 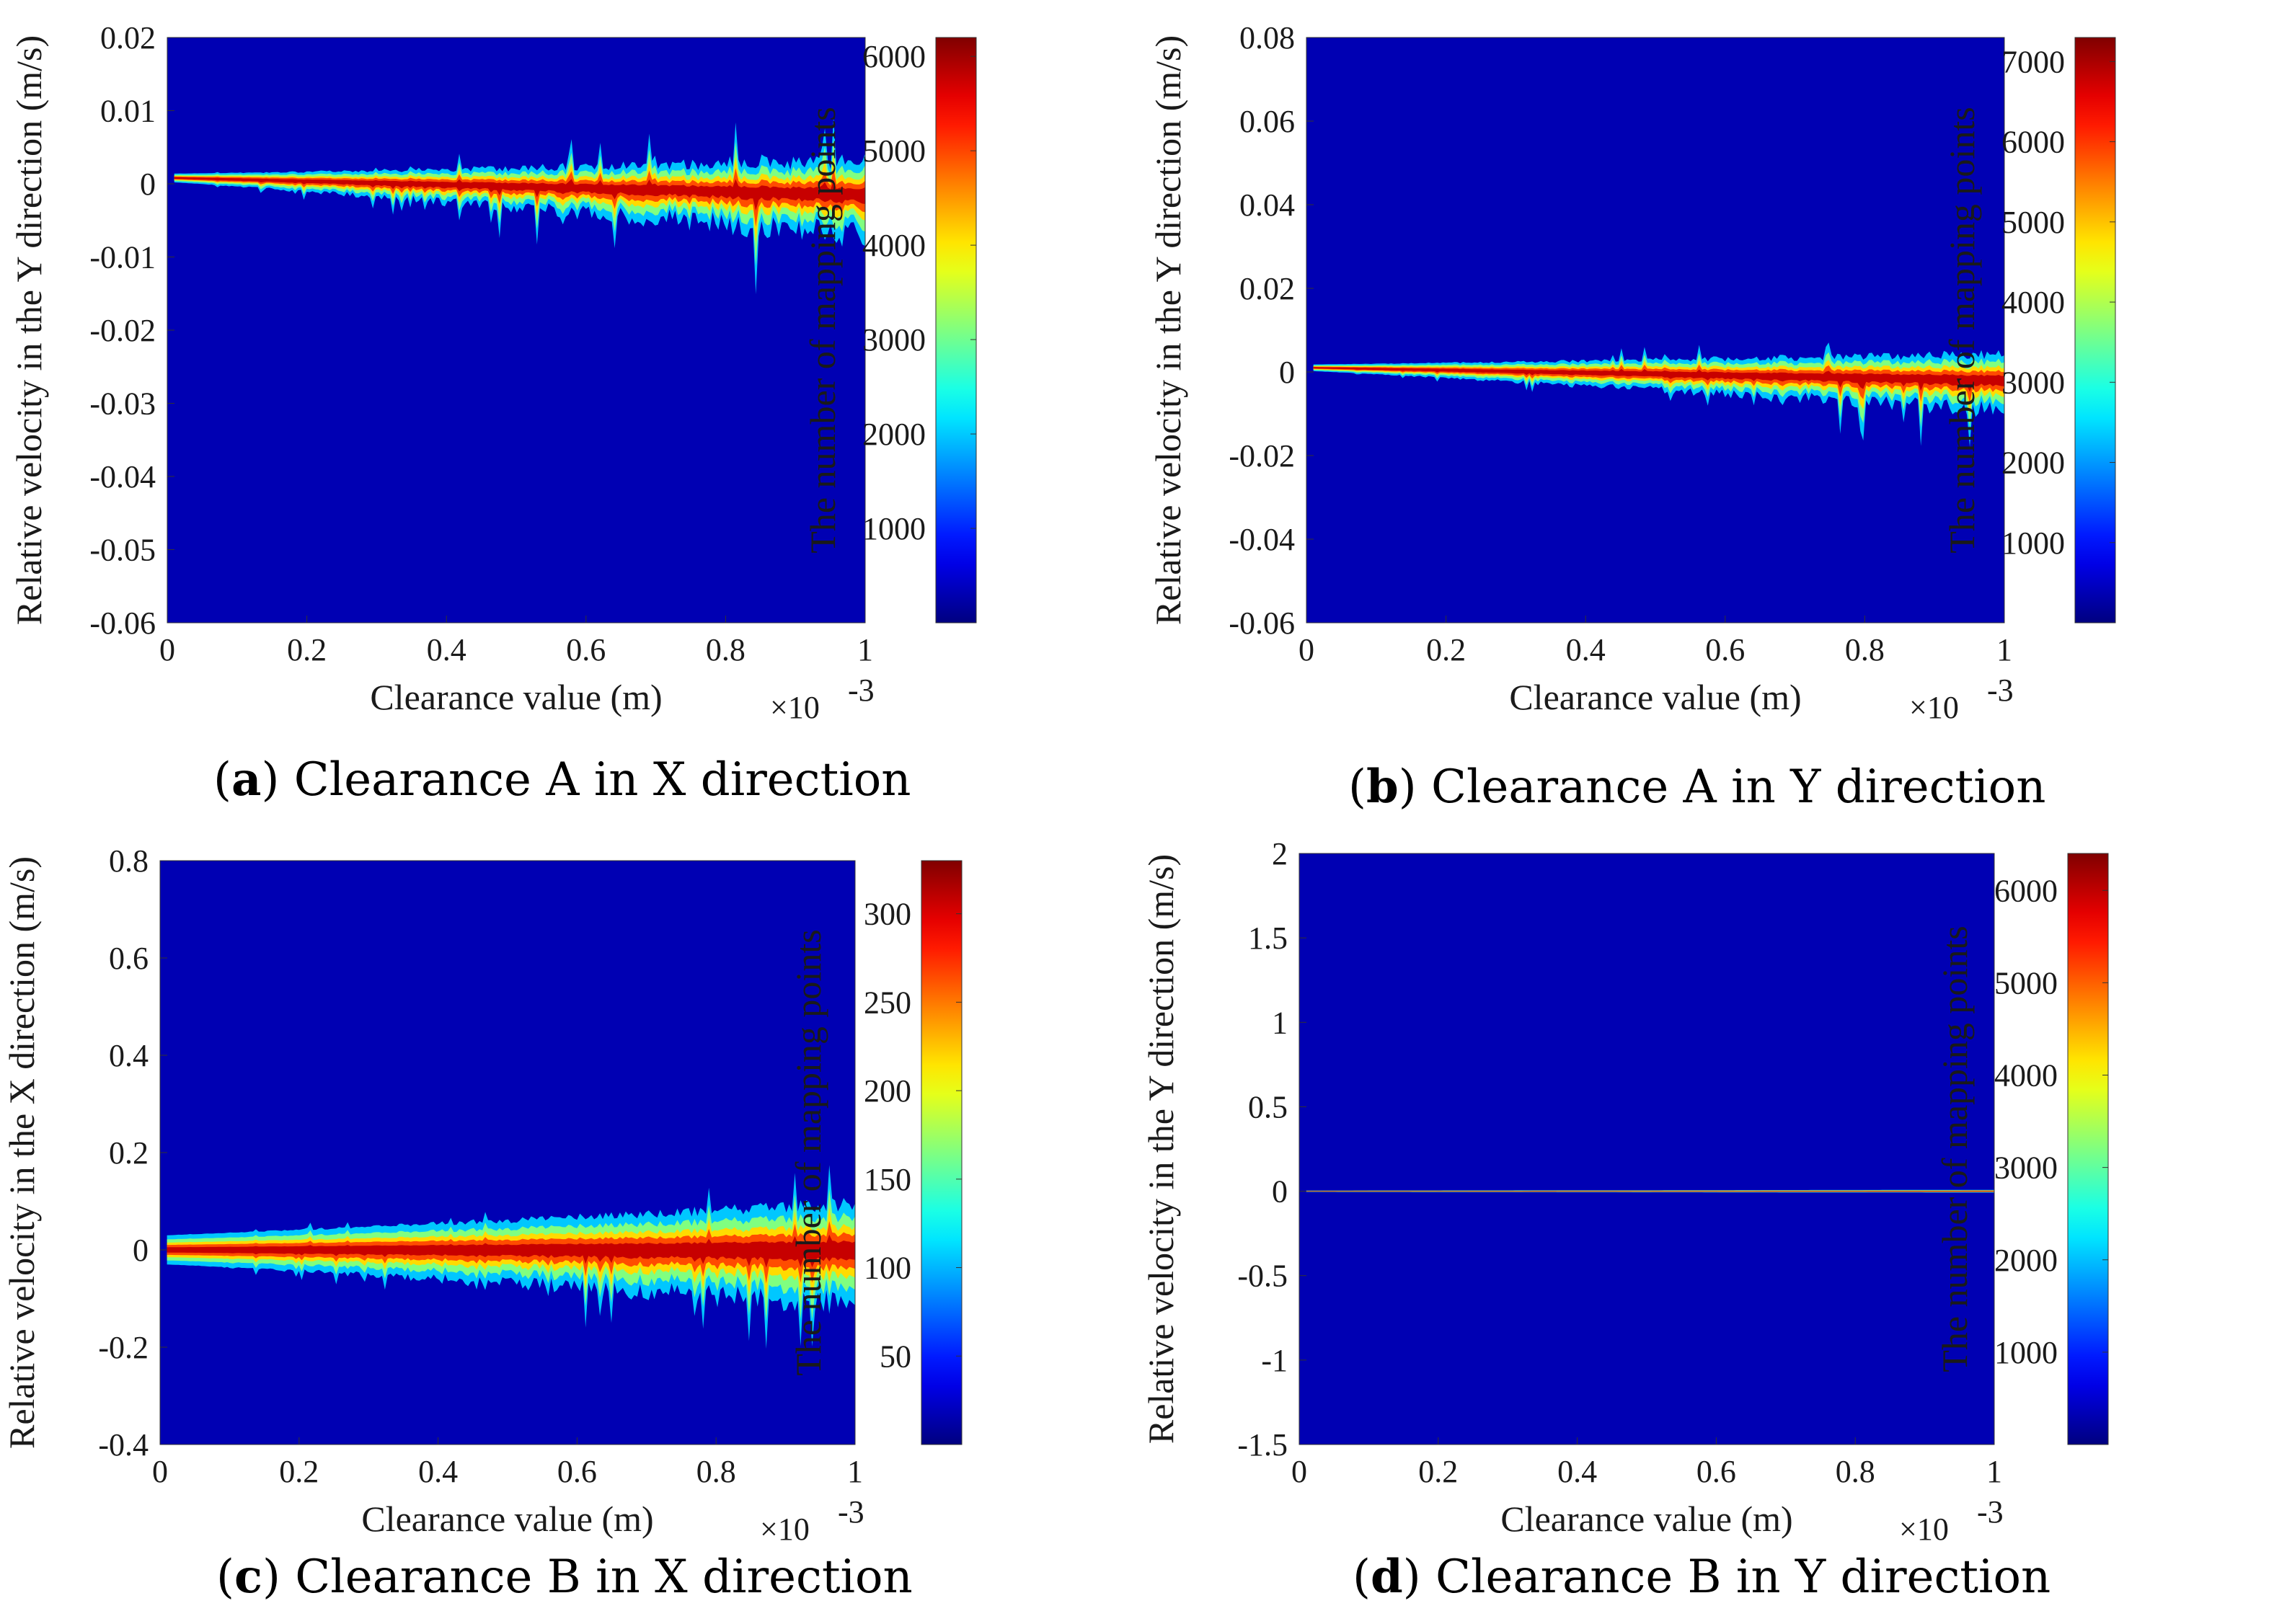 What do you see at coordinates (851, 1512) in the screenshot?
I see `x-axis-exponent: -3` at bounding box center [851, 1512].